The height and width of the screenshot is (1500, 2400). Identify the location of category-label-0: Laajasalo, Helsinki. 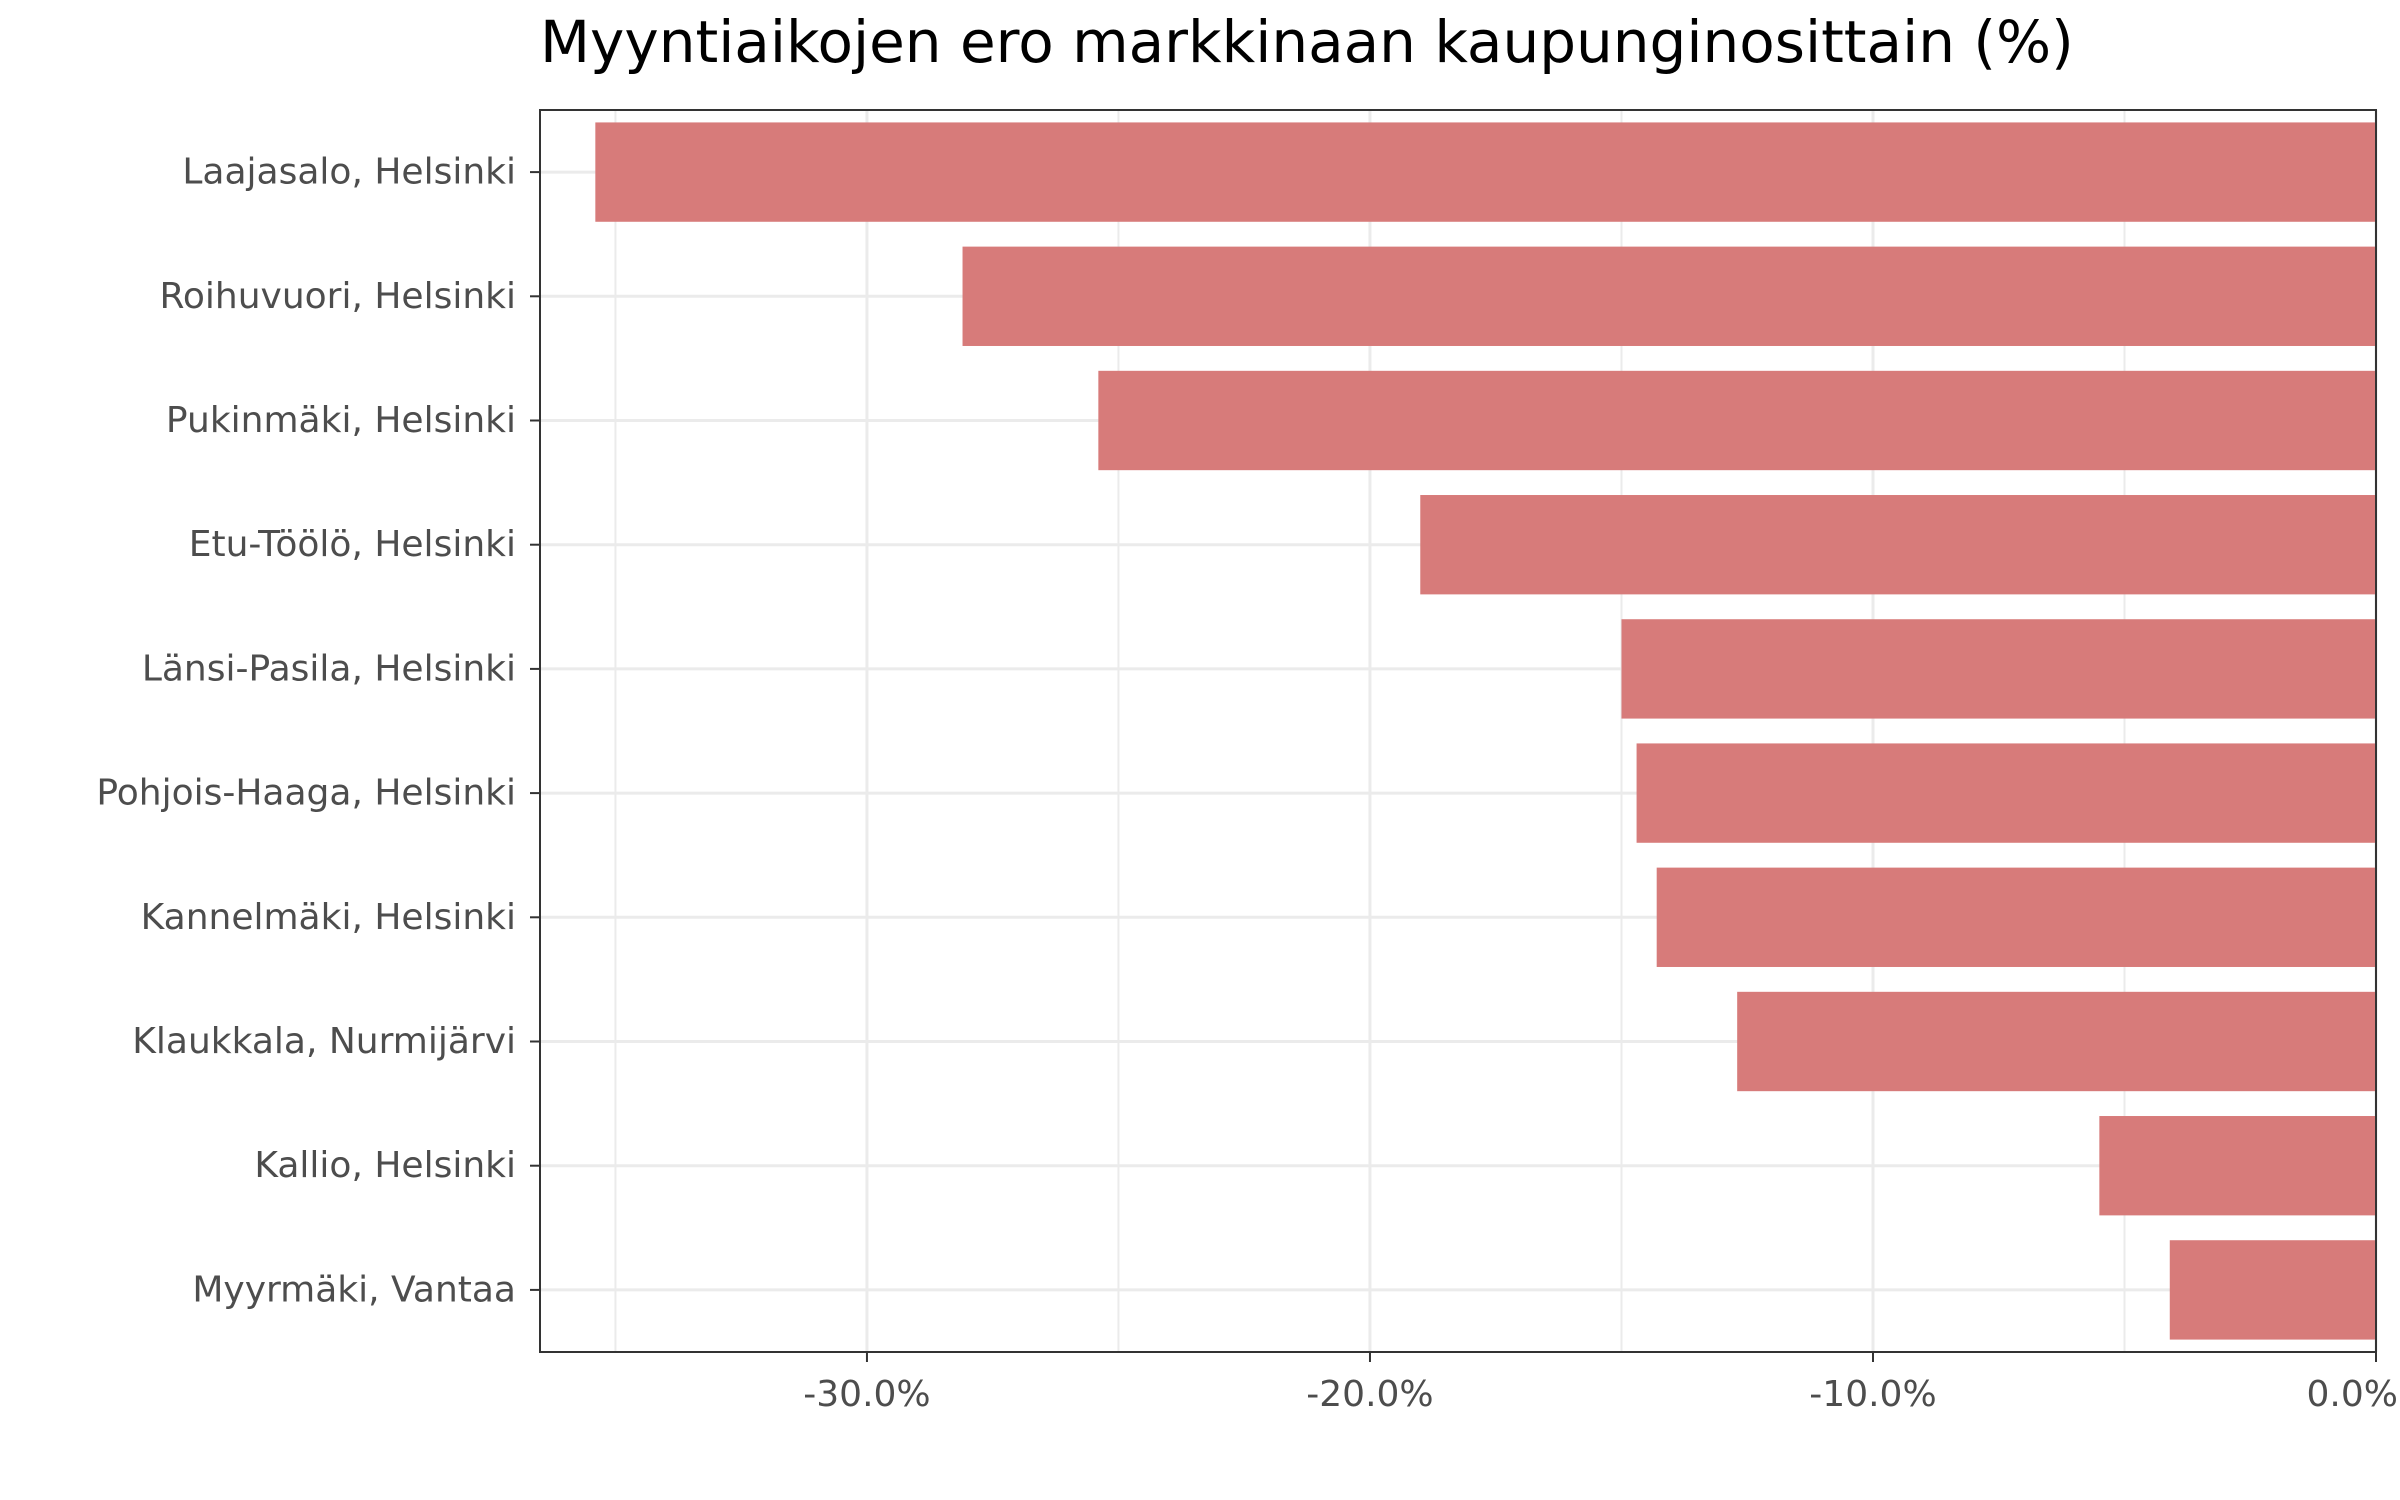
(349, 172).